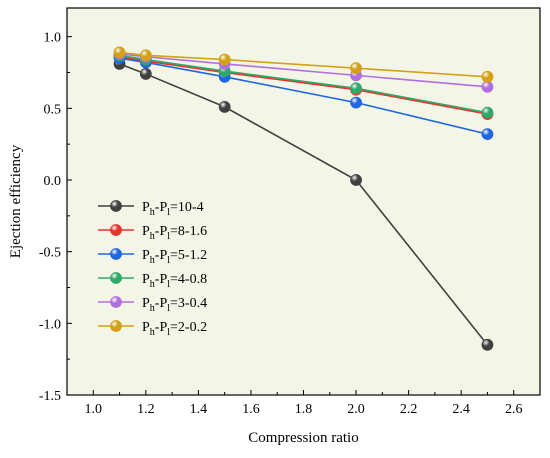  I want to click on y-tick-label: 1.0, so click(53, 38).